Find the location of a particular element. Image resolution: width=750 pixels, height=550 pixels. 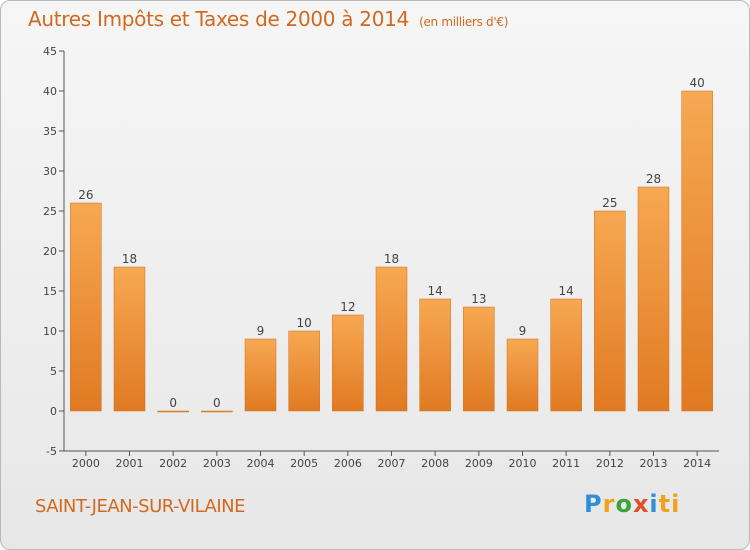

bar-value-label: 10 is located at coordinates (304, 323).